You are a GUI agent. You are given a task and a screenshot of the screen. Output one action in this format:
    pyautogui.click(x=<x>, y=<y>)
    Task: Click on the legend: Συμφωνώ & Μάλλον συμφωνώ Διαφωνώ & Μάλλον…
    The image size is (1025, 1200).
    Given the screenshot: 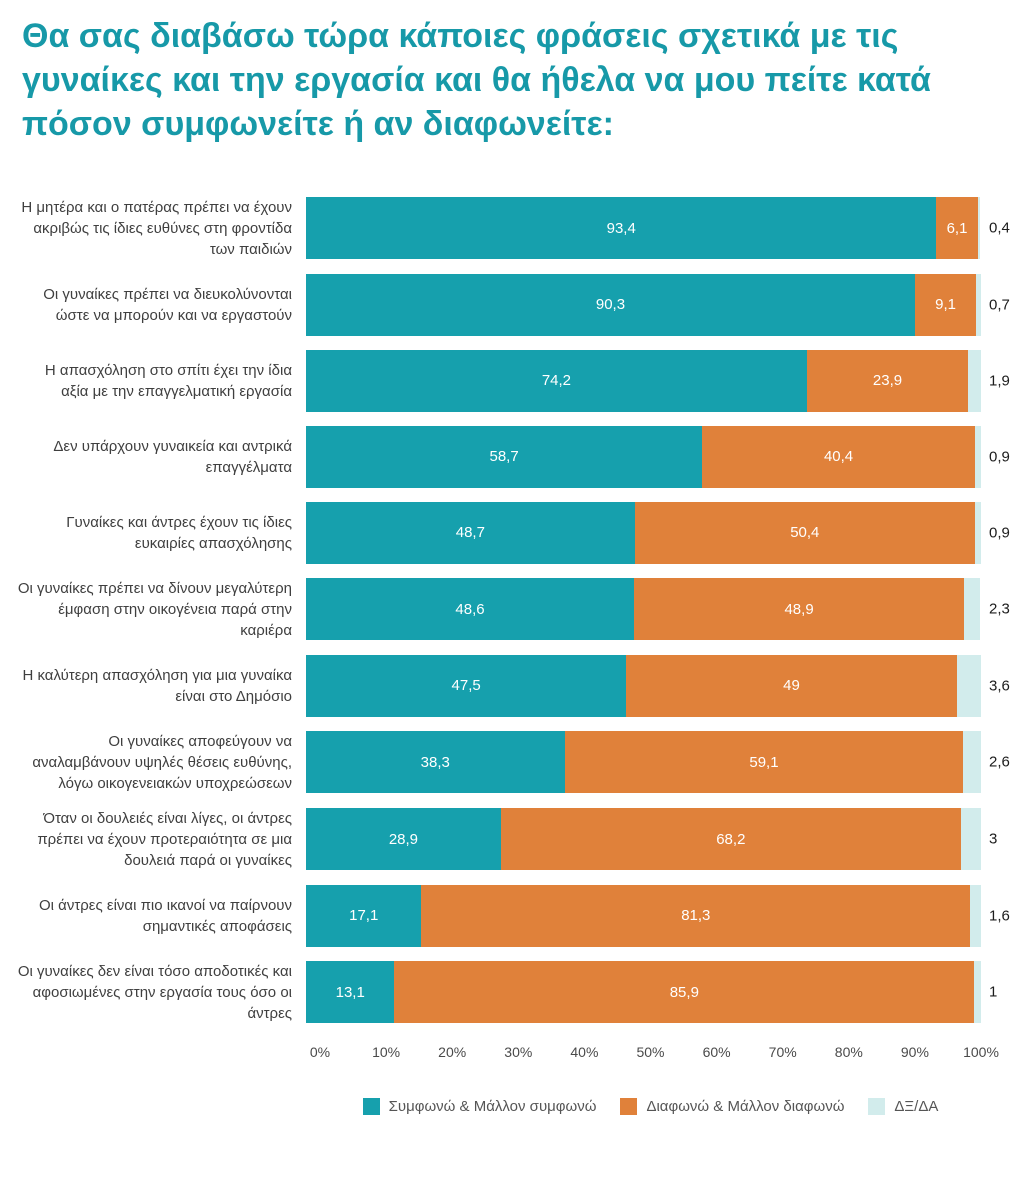 What is the action you would take?
    pyautogui.click(x=650, y=1106)
    